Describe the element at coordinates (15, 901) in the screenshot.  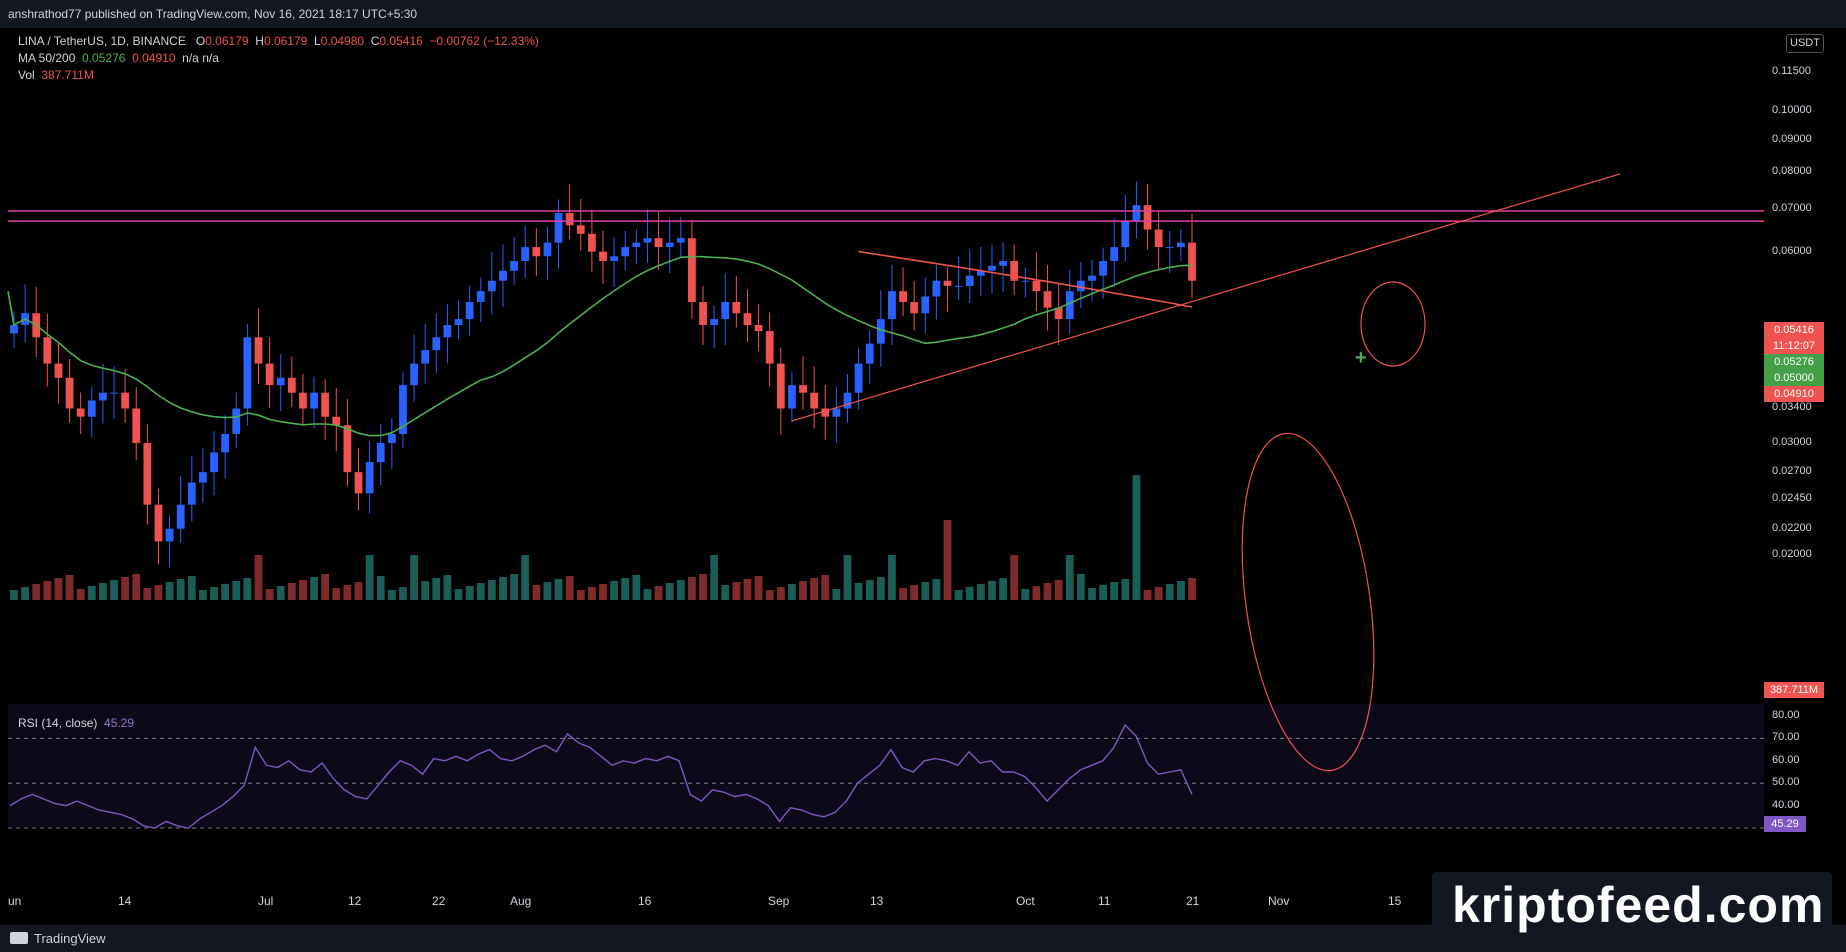
I see `time-tick-label: un` at that location.